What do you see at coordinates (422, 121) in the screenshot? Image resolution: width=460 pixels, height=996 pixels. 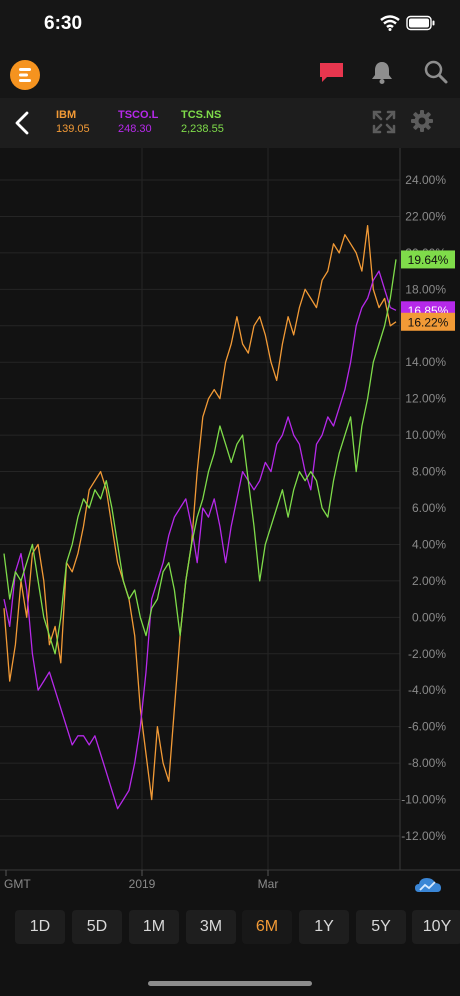 I see `settings-icon` at bounding box center [422, 121].